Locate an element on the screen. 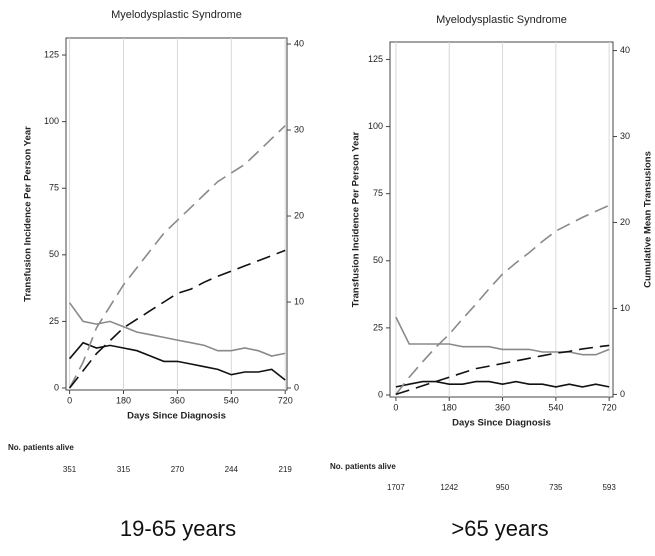 Image resolution: width=655 pixels, height=556 pixels. y2-axis-label: Cumulative Mean Transusions is located at coordinates (648, 219).